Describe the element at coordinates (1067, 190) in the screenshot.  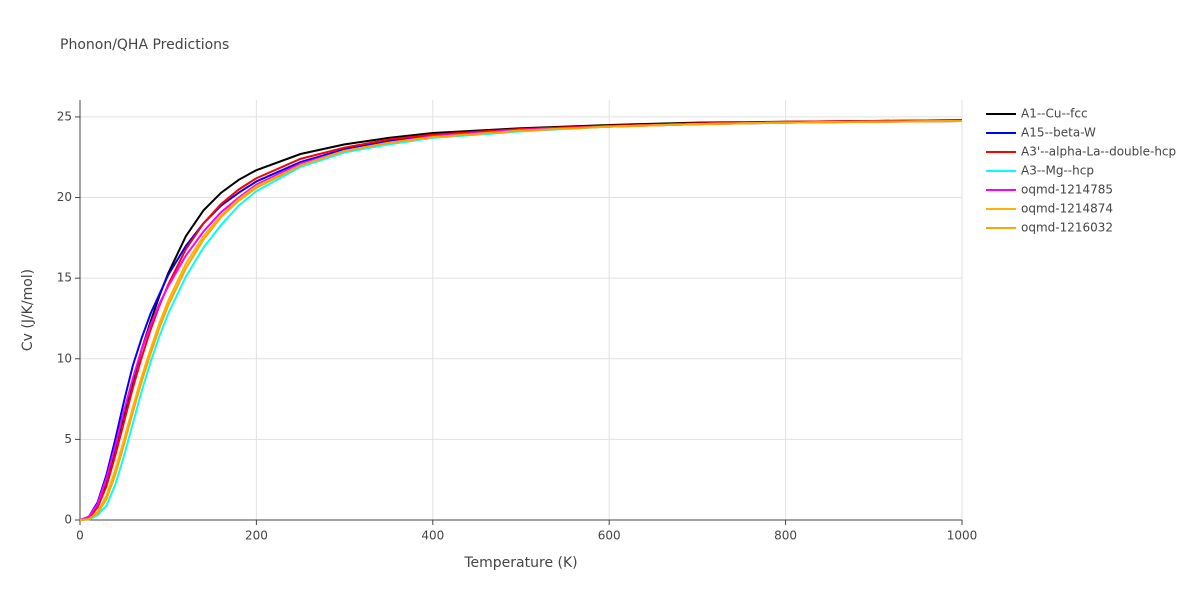
I see `legend-label: oqmd-1214785` at that location.